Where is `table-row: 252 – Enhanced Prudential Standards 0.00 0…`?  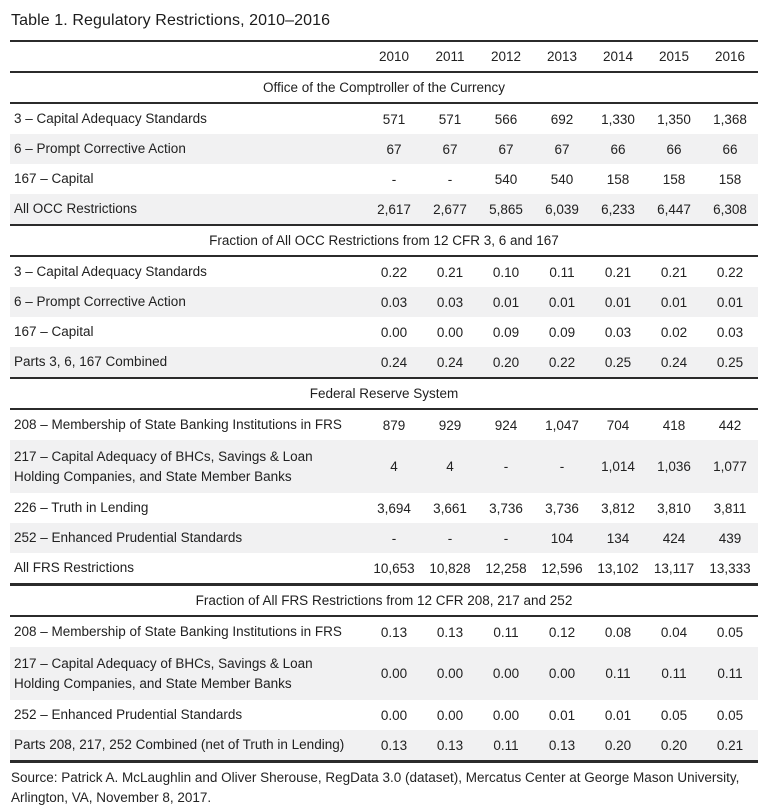 table-row: 252 – Enhanced Prudential Standards 0.00 0… is located at coordinates (384, 715).